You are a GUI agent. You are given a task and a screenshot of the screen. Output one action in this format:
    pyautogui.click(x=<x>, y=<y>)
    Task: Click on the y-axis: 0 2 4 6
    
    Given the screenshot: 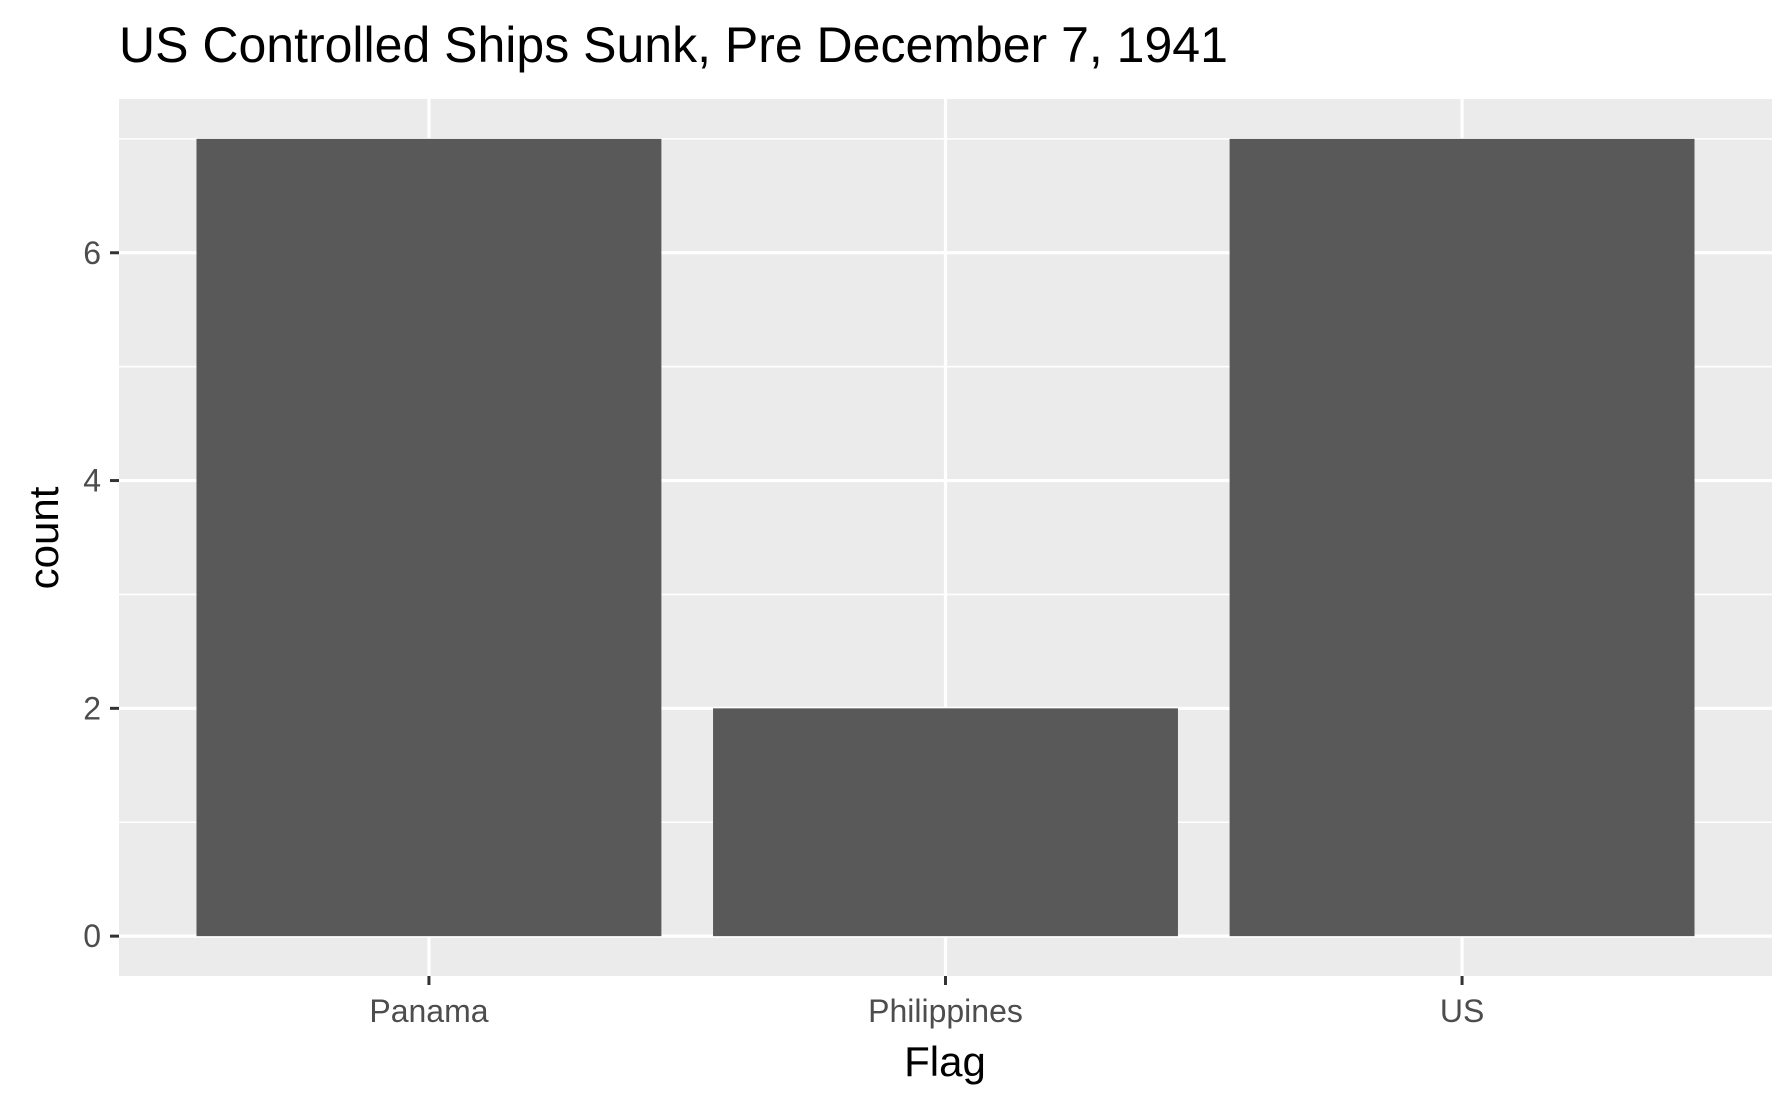 What is the action you would take?
    pyautogui.click(x=101, y=594)
    